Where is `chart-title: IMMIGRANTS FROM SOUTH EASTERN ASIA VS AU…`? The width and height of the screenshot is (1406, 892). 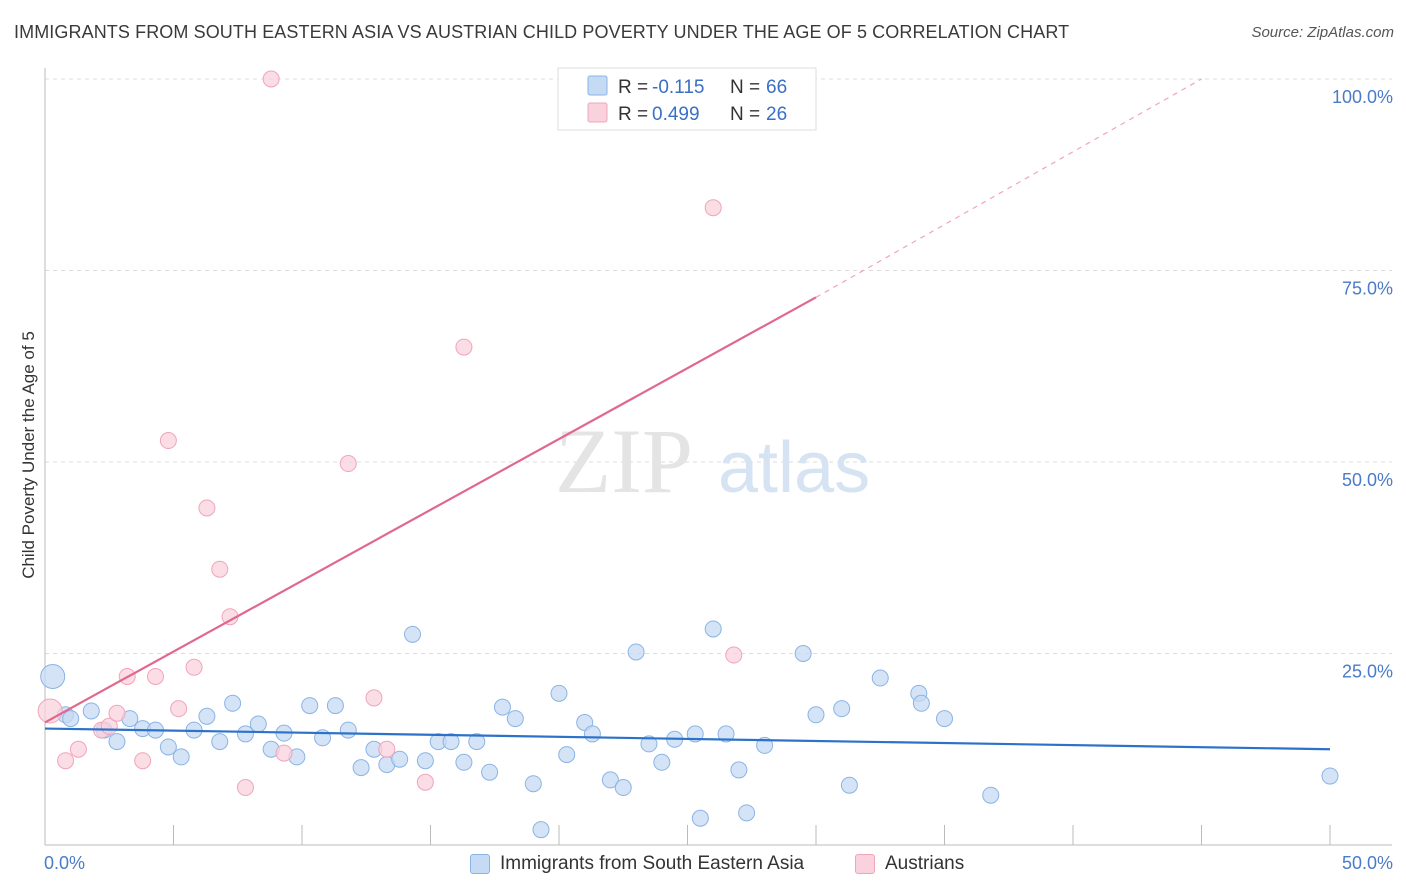 chart-title: IMMIGRANTS FROM SOUTH EASTERN ASIA VS AU… is located at coordinates (542, 32).